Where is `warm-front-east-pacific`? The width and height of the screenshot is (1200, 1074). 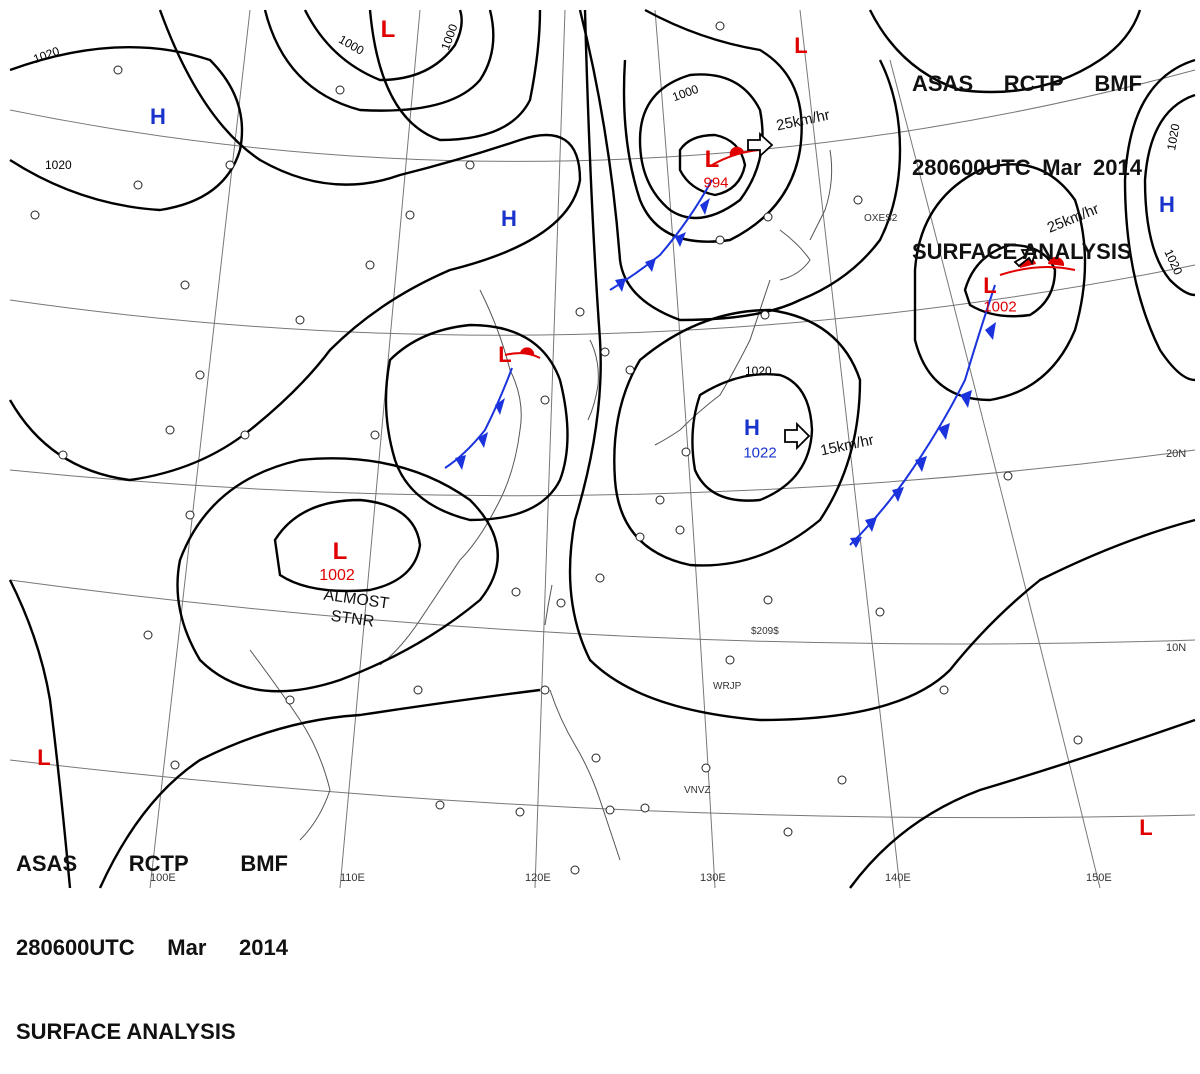
warm-front-east-pacific is located at coordinates (1037, 271).